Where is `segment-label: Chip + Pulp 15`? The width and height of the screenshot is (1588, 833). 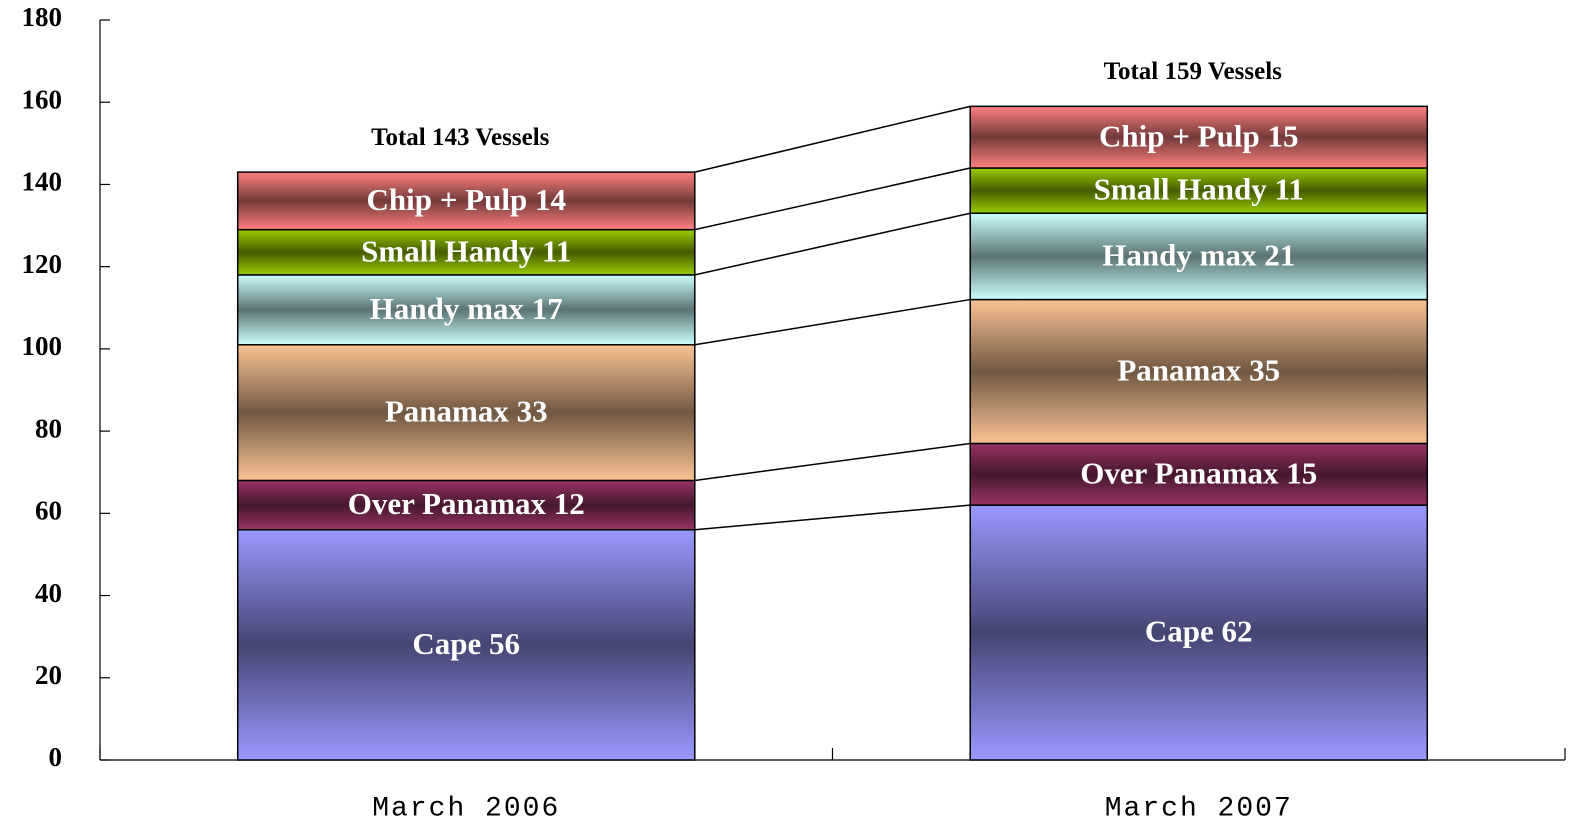
segment-label: Chip + Pulp 15 is located at coordinates (1198, 135).